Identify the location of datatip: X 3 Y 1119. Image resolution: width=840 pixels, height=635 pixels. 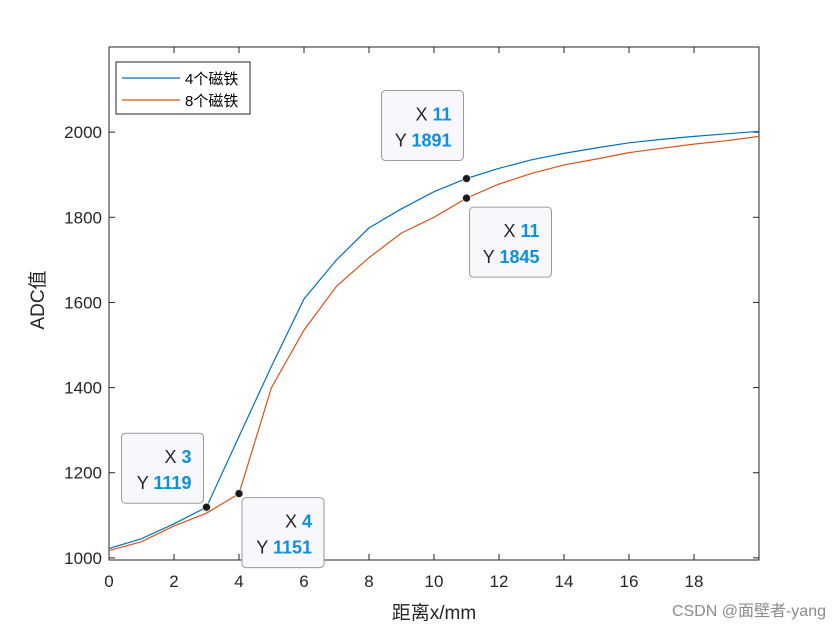
(166, 472).